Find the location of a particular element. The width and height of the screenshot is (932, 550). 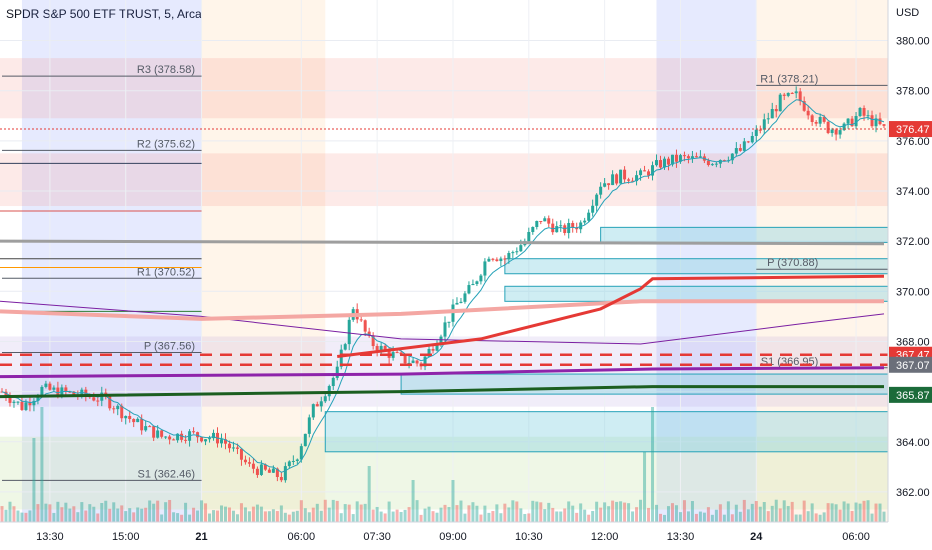

chart-title: SPDR S&P 500 ETF TRUST, 5, Arca is located at coordinates (104, 14).